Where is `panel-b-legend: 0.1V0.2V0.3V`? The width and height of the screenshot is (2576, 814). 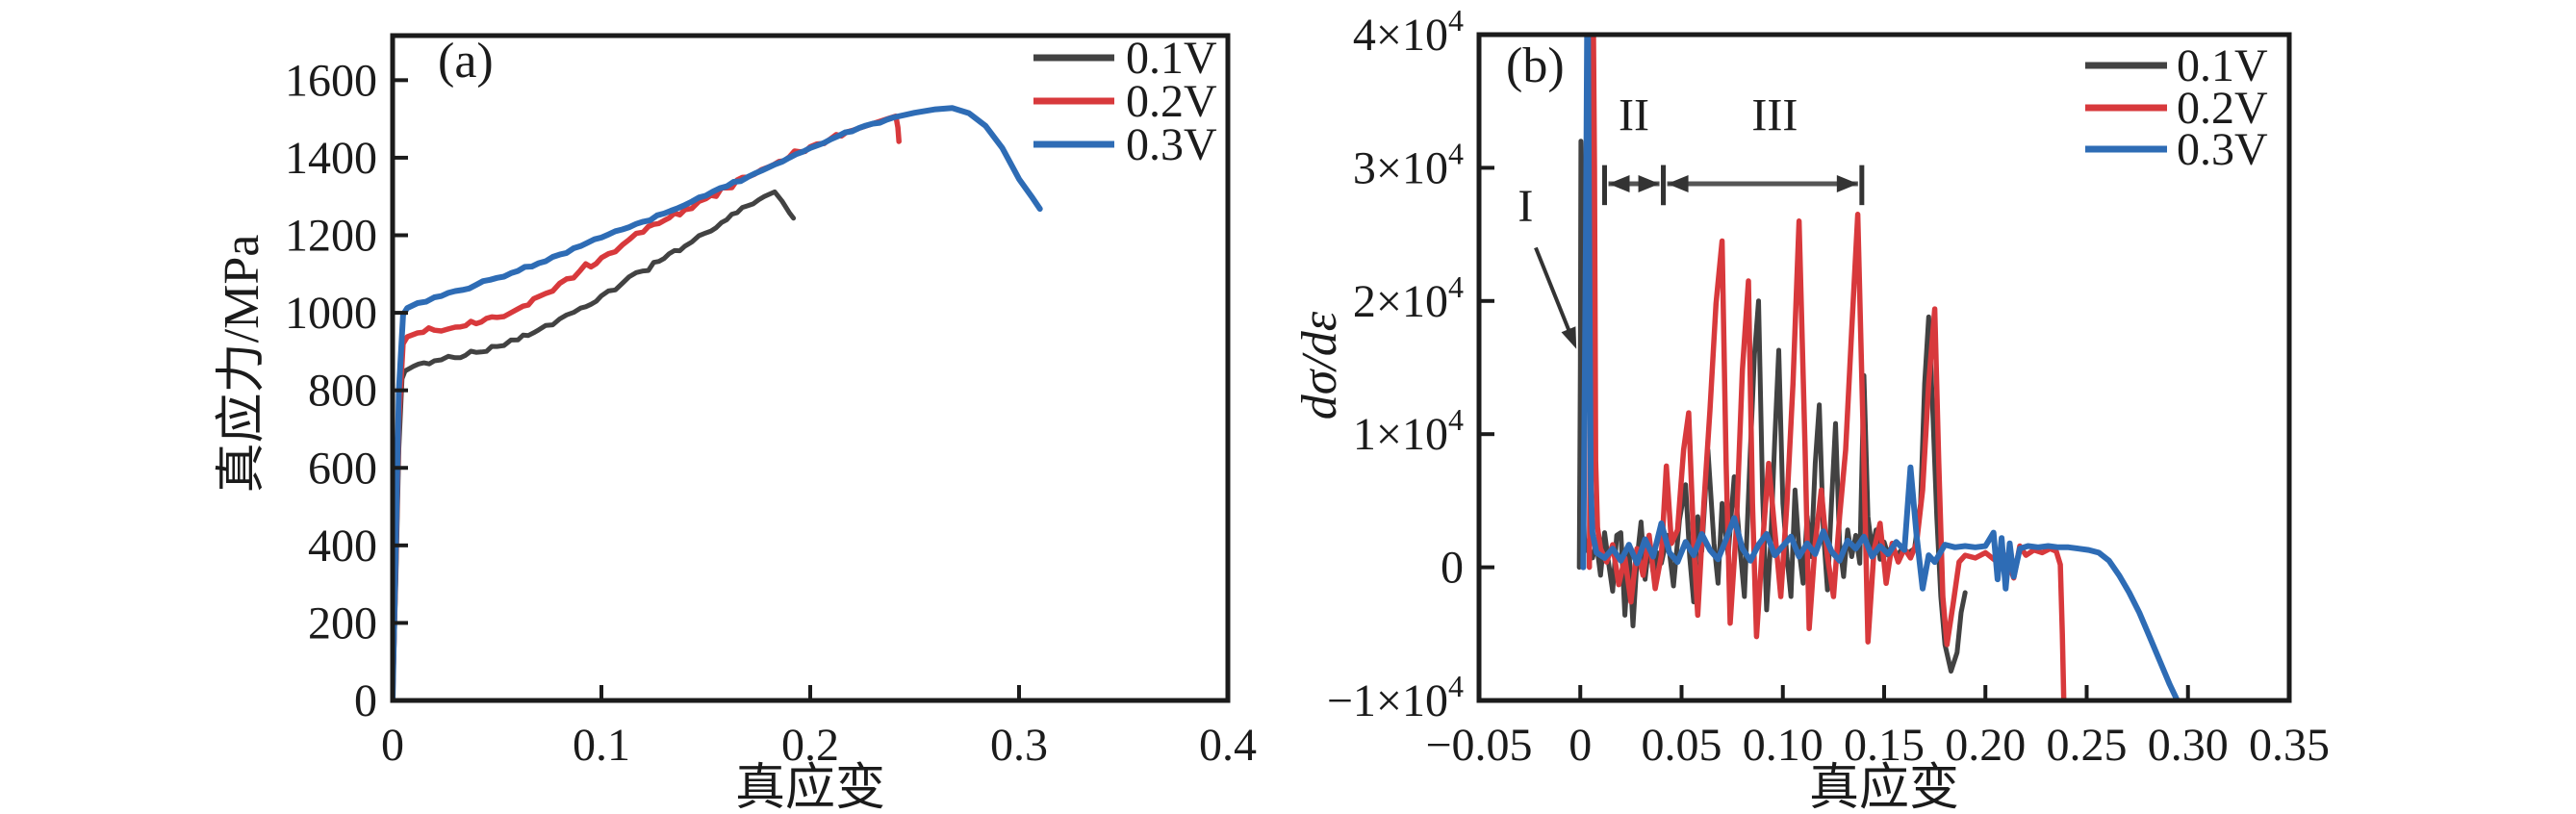 panel-b-legend: 0.1V0.2V0.3V is located at coordinates (2176, 107).